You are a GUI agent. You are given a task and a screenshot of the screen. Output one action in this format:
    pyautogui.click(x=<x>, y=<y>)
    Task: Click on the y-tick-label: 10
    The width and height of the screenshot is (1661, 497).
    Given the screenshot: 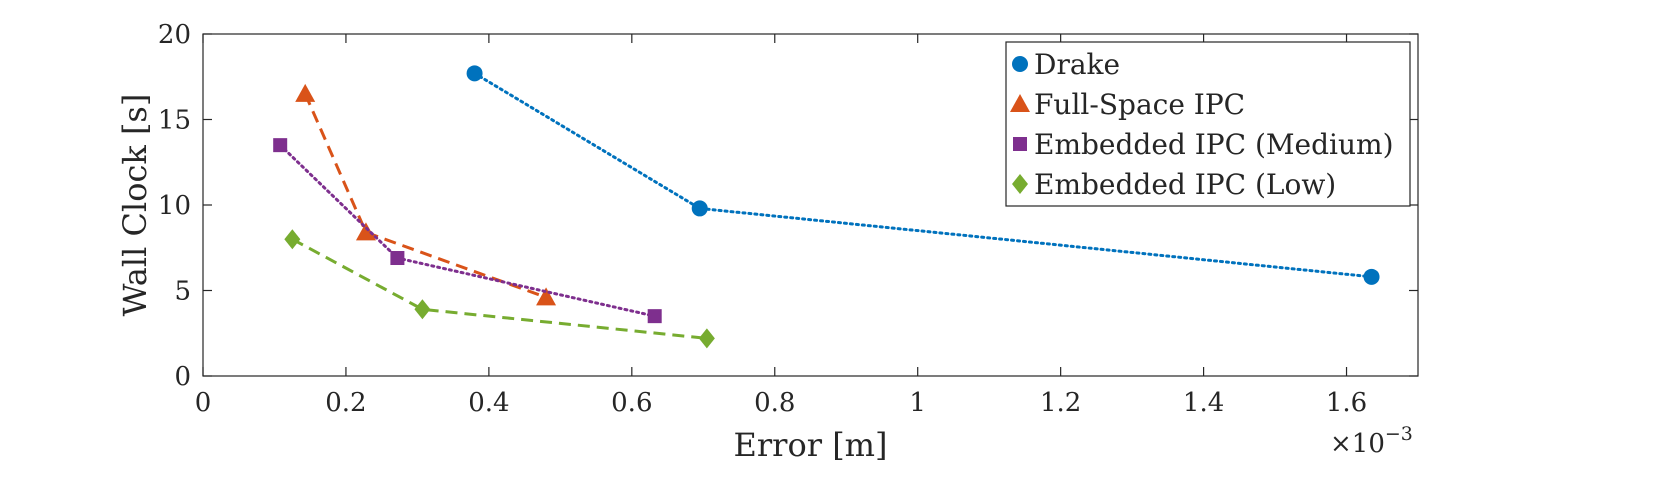 What is the action you would take?
    pyautogui.click(x=174, y=206)
    